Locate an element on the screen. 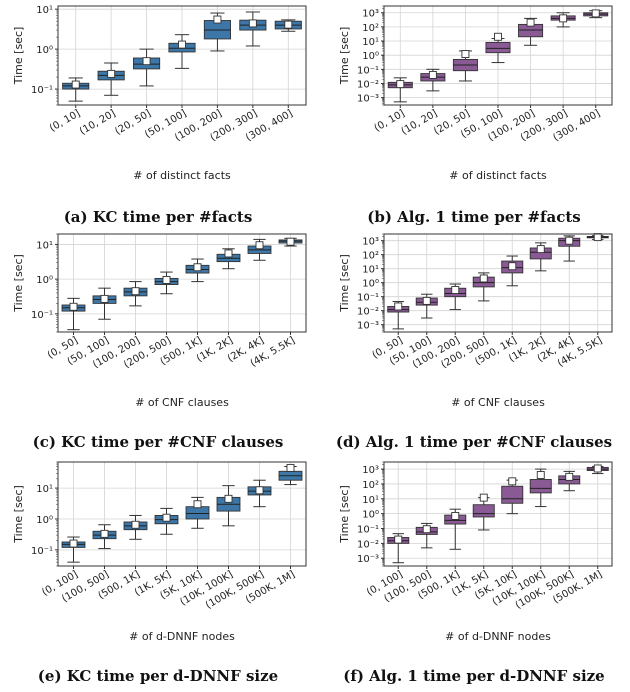  x-axis-title: # of d-DNNF nodes is located at coordinates (498, 636).